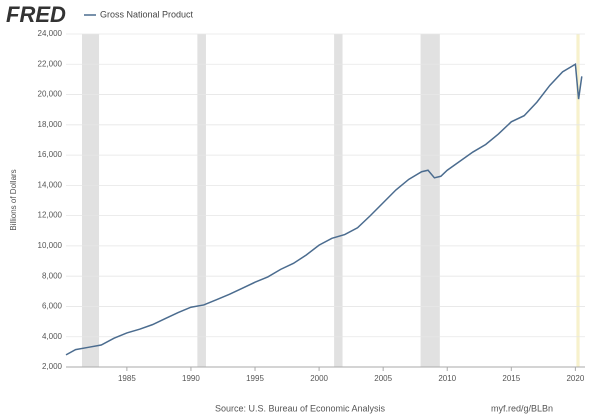 This screenshot has width=600, height=418. What do you see at coordinates (50, 63) in the screenshot?
I see `y-tick-label: 22,000` at bounding box center [50, 63].